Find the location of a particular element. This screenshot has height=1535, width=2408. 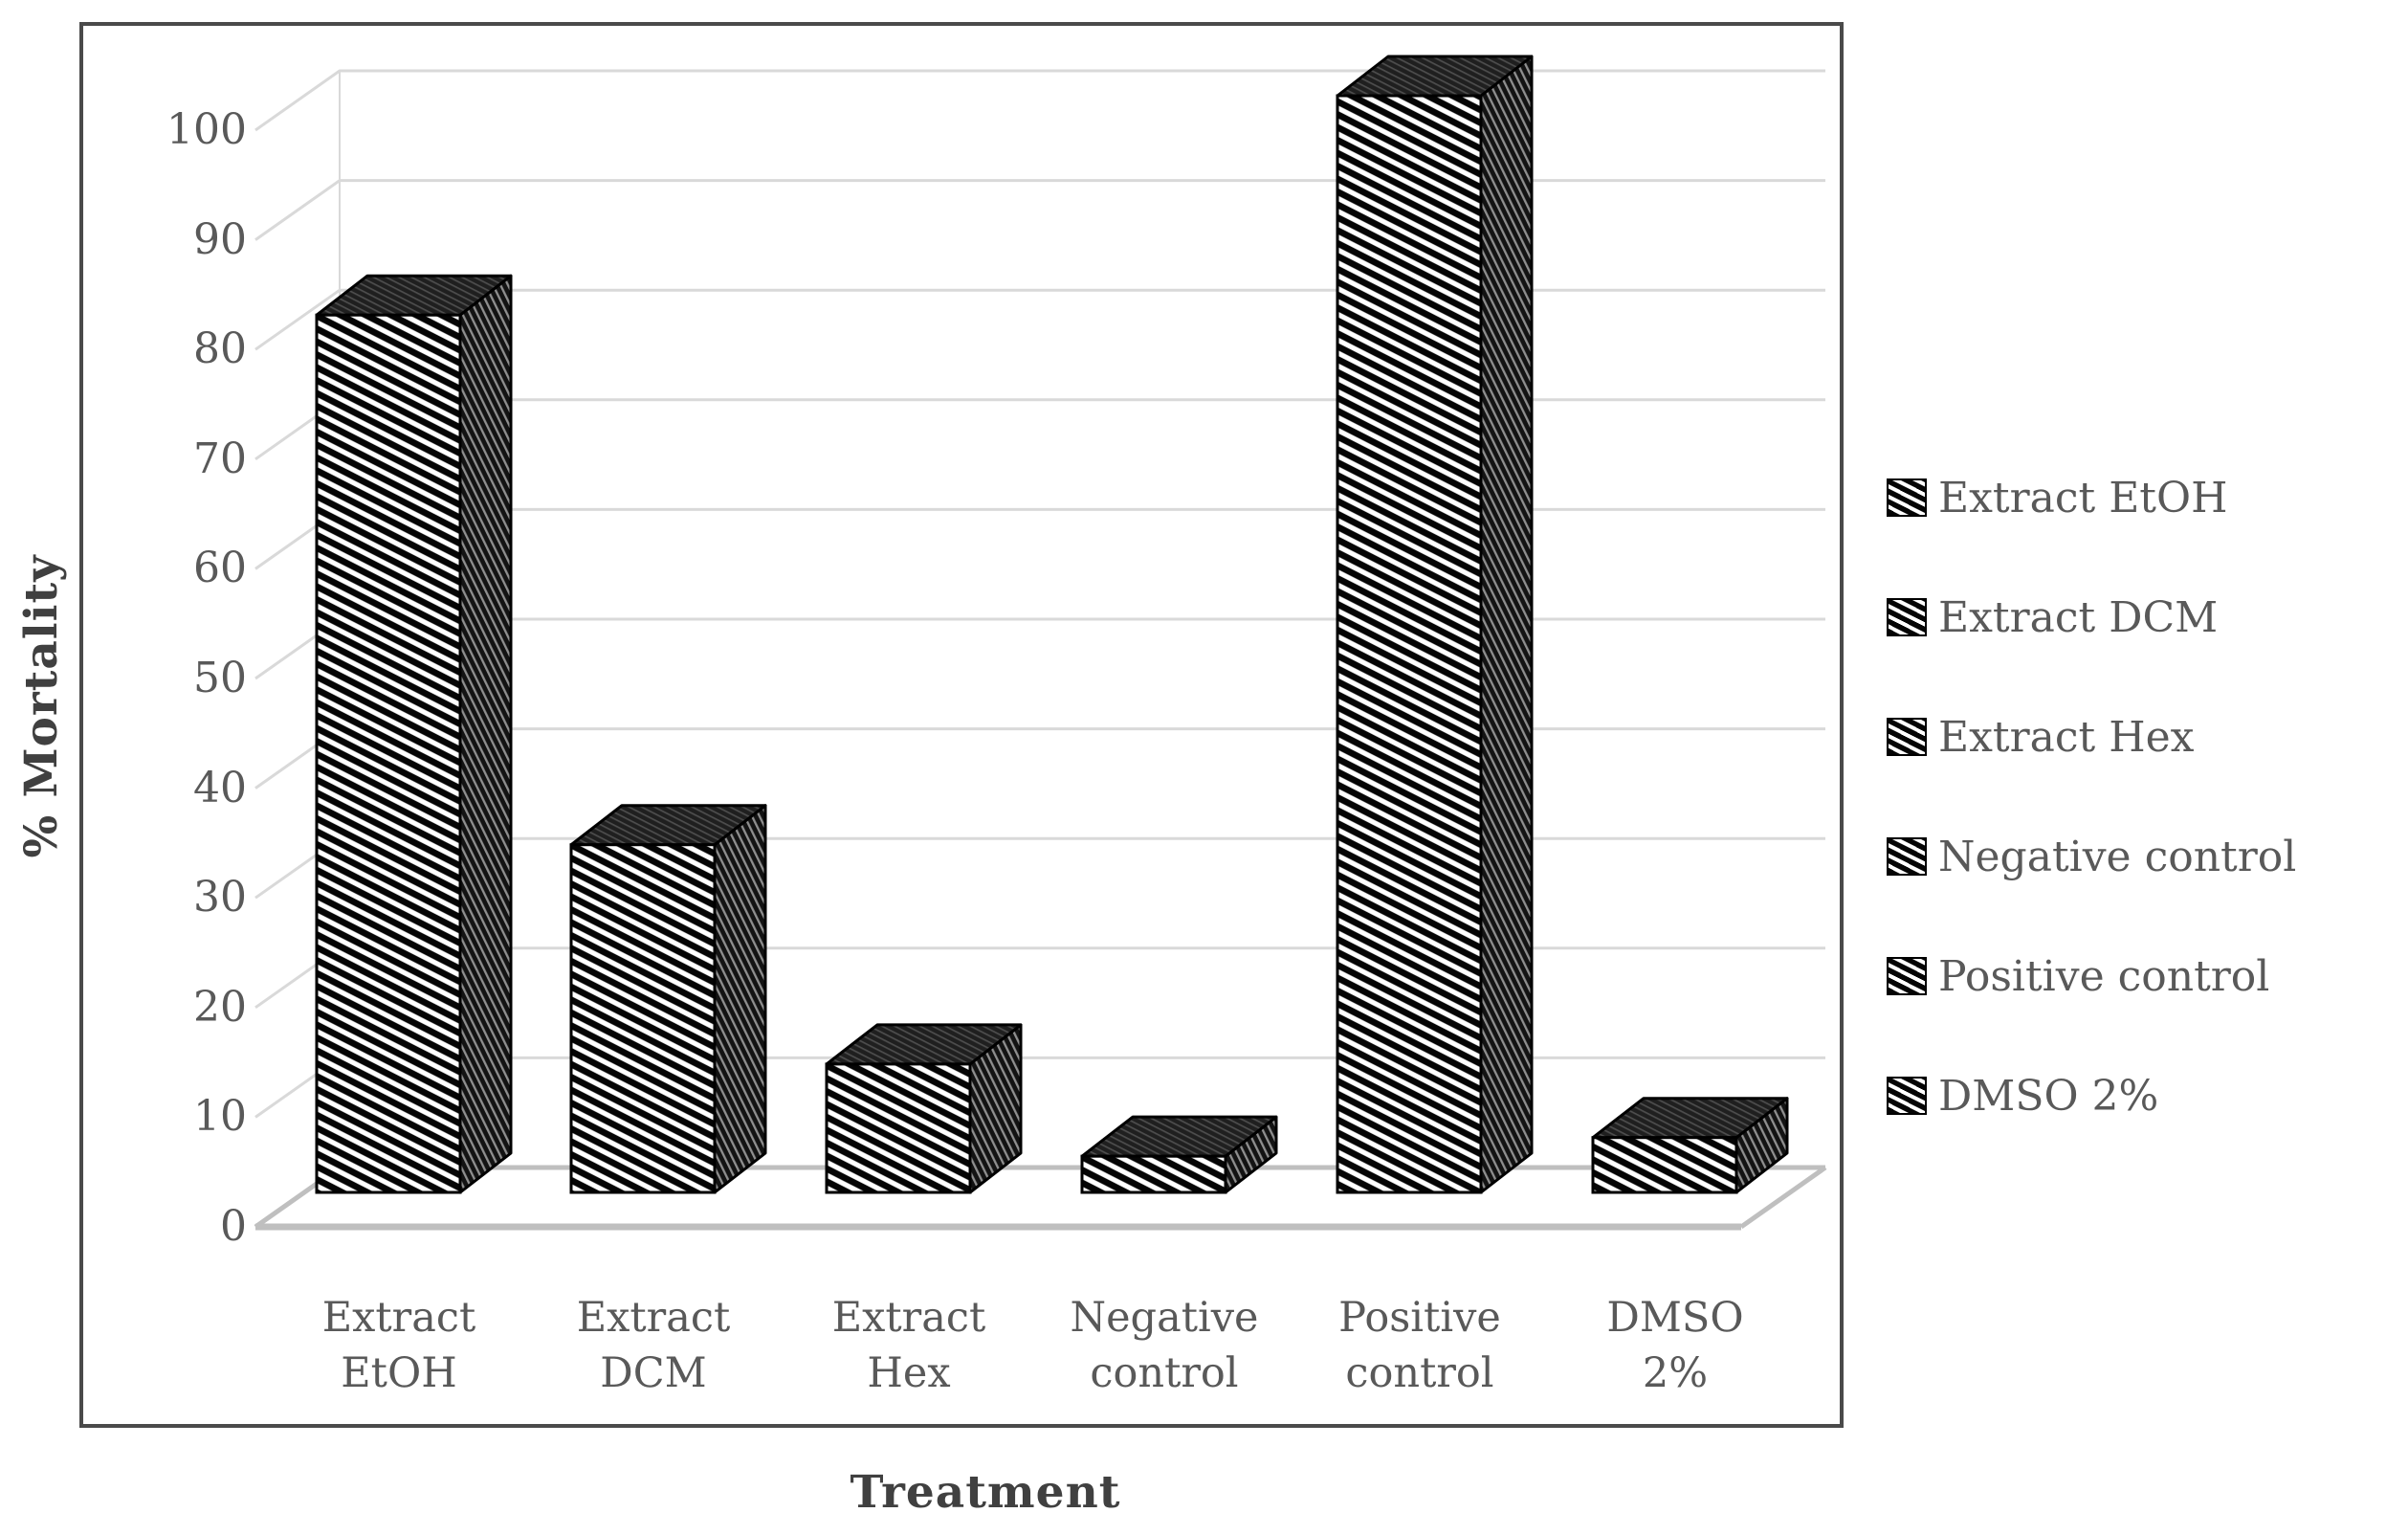

category-label-line: 2% is located at coordinates (1675, 1373).